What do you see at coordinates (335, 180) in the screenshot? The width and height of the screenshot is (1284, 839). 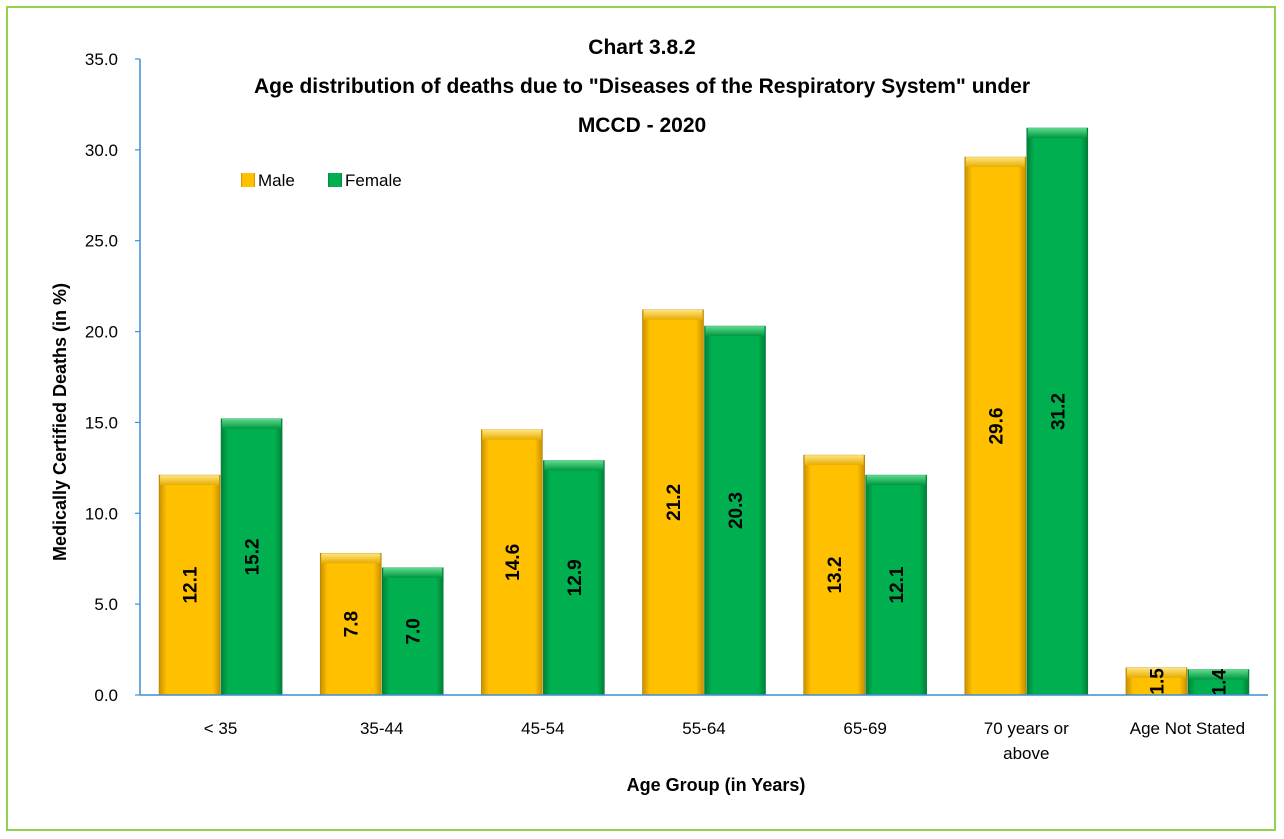 I see `legend-swatch-female` at bounding box center [335, 180].